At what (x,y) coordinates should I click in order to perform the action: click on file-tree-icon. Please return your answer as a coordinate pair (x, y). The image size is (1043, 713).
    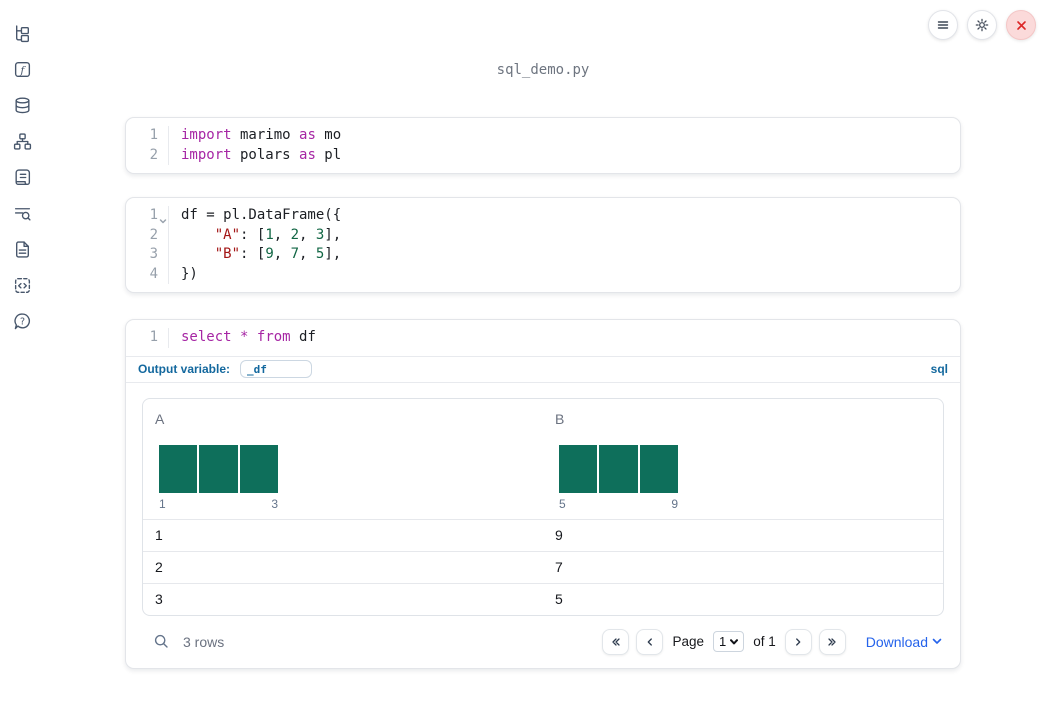
    Looking at the image, I should click on (22, 33).